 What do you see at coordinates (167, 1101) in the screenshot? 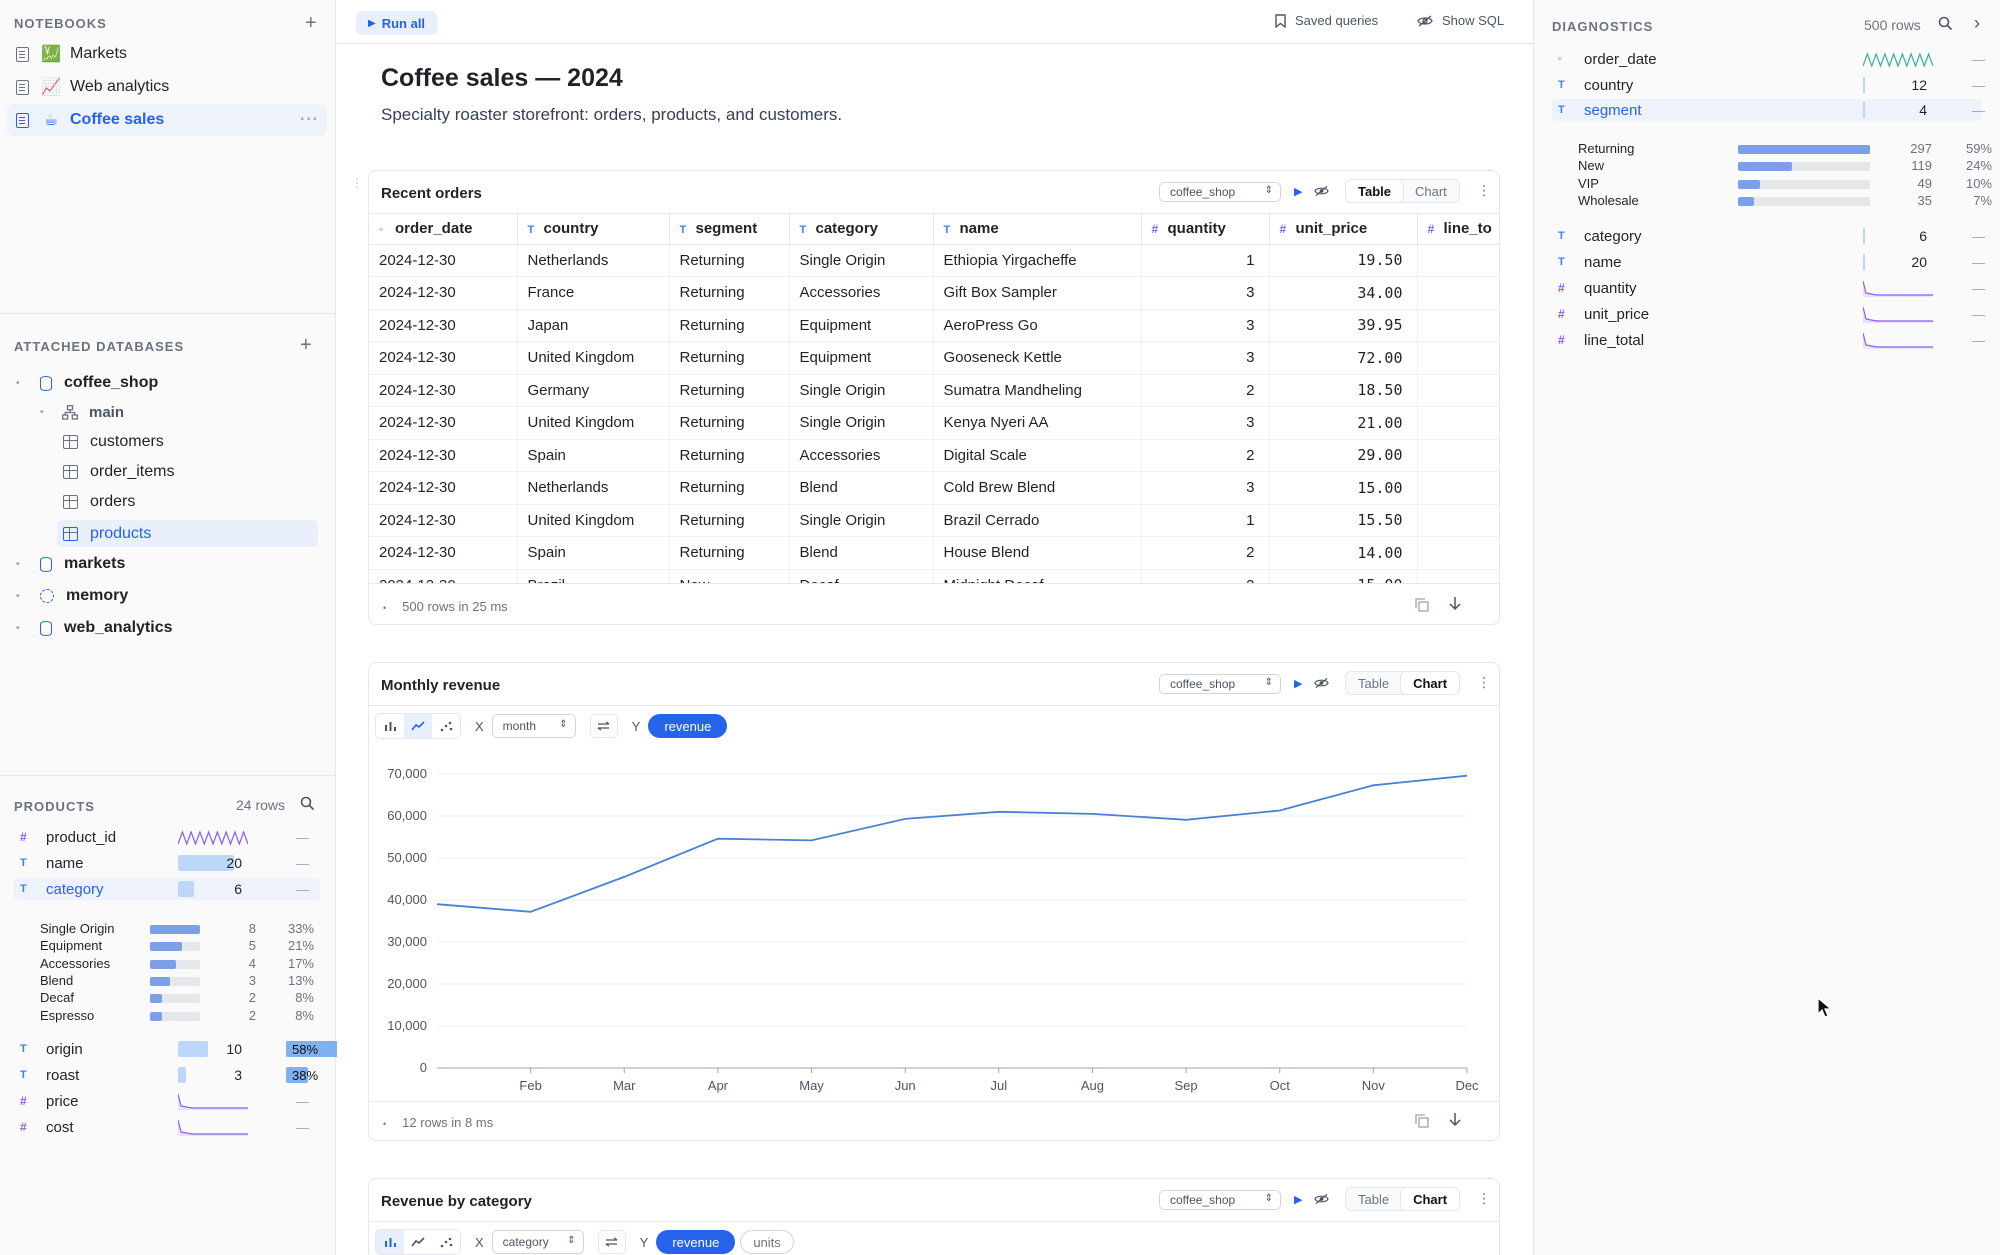
I see `column-row-price: # price` at bounding box center [167, 1101].